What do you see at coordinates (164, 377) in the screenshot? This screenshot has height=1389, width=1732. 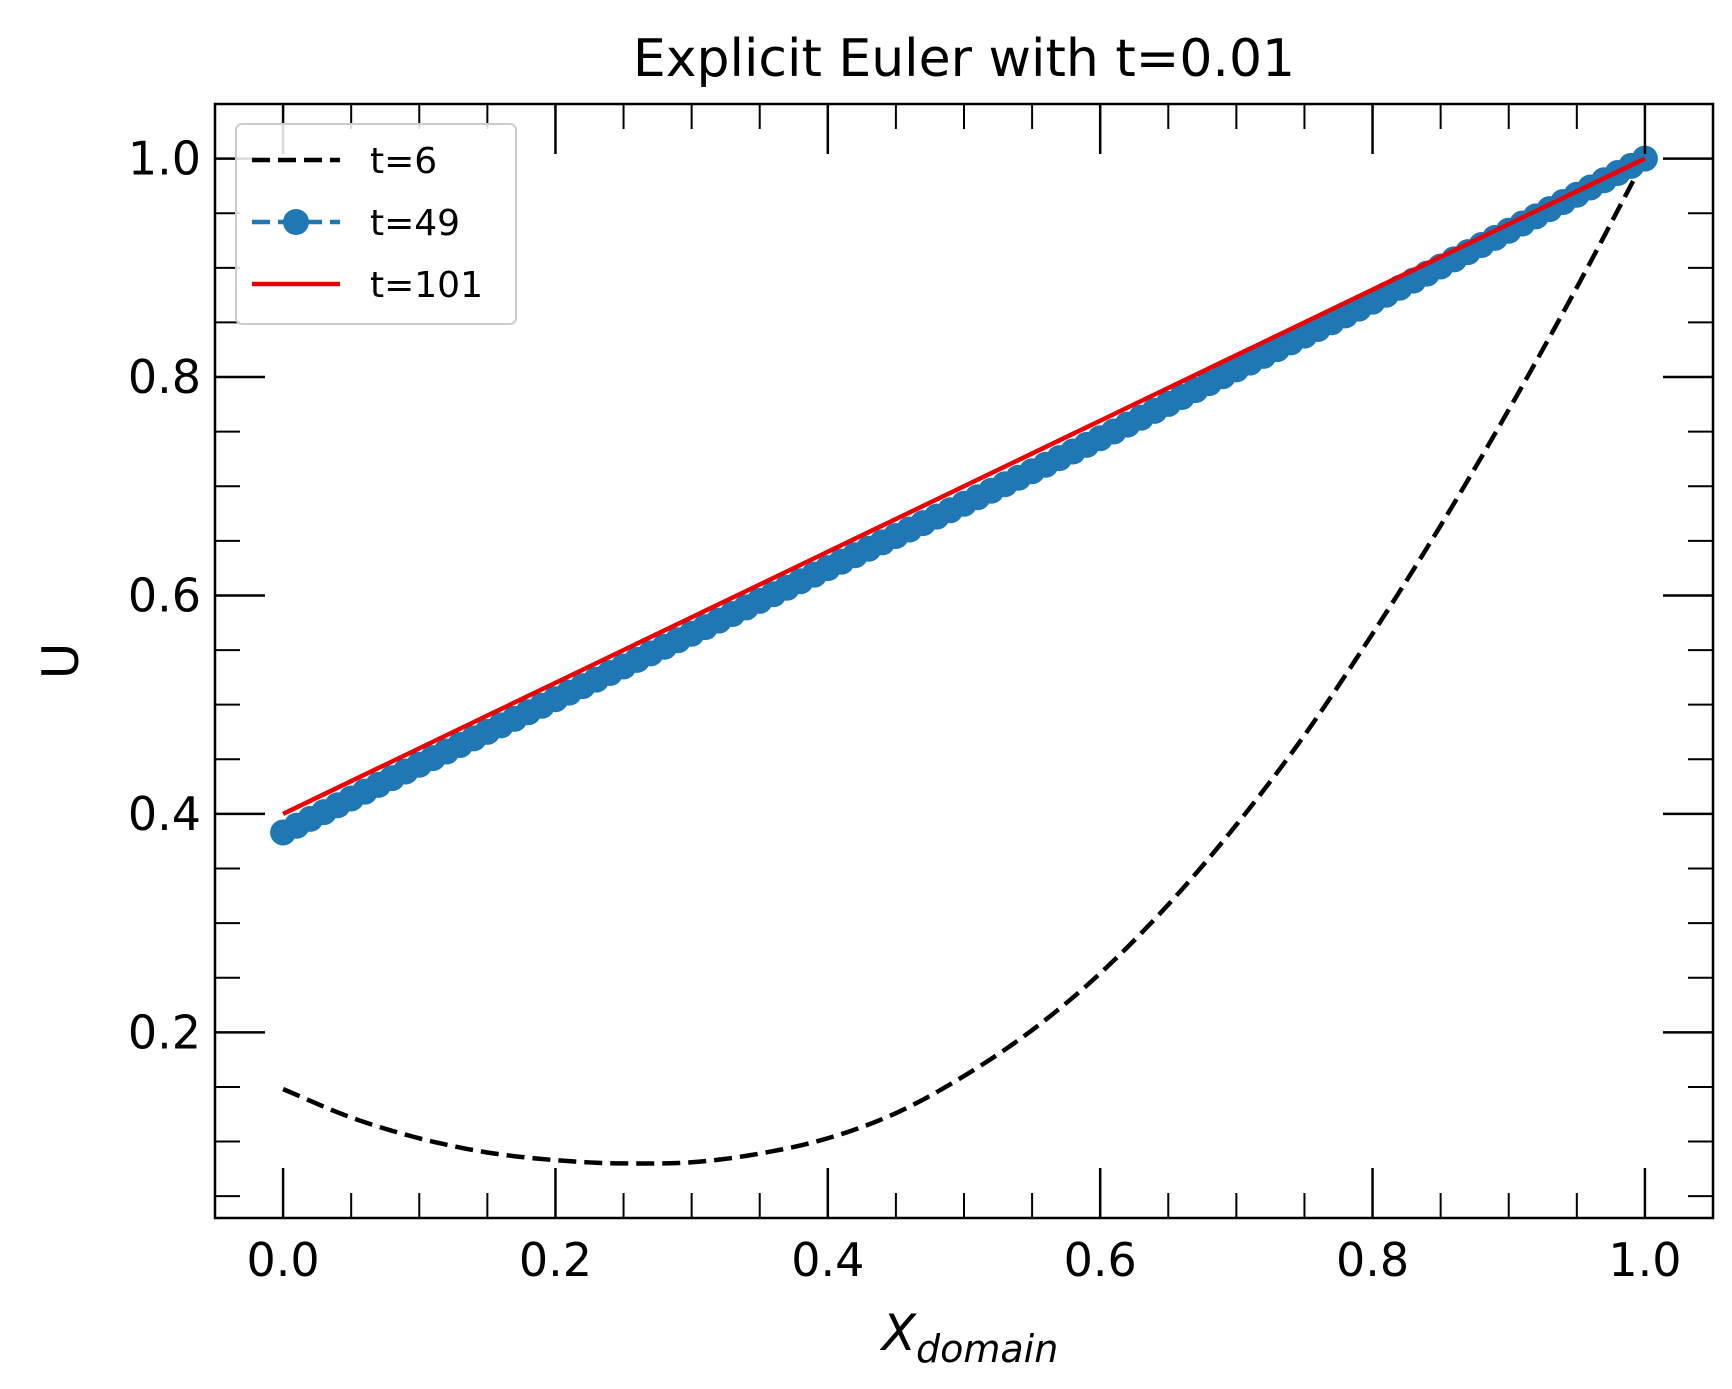 I see `y-tick-label: 0.8` at bounding box center [164, 377].